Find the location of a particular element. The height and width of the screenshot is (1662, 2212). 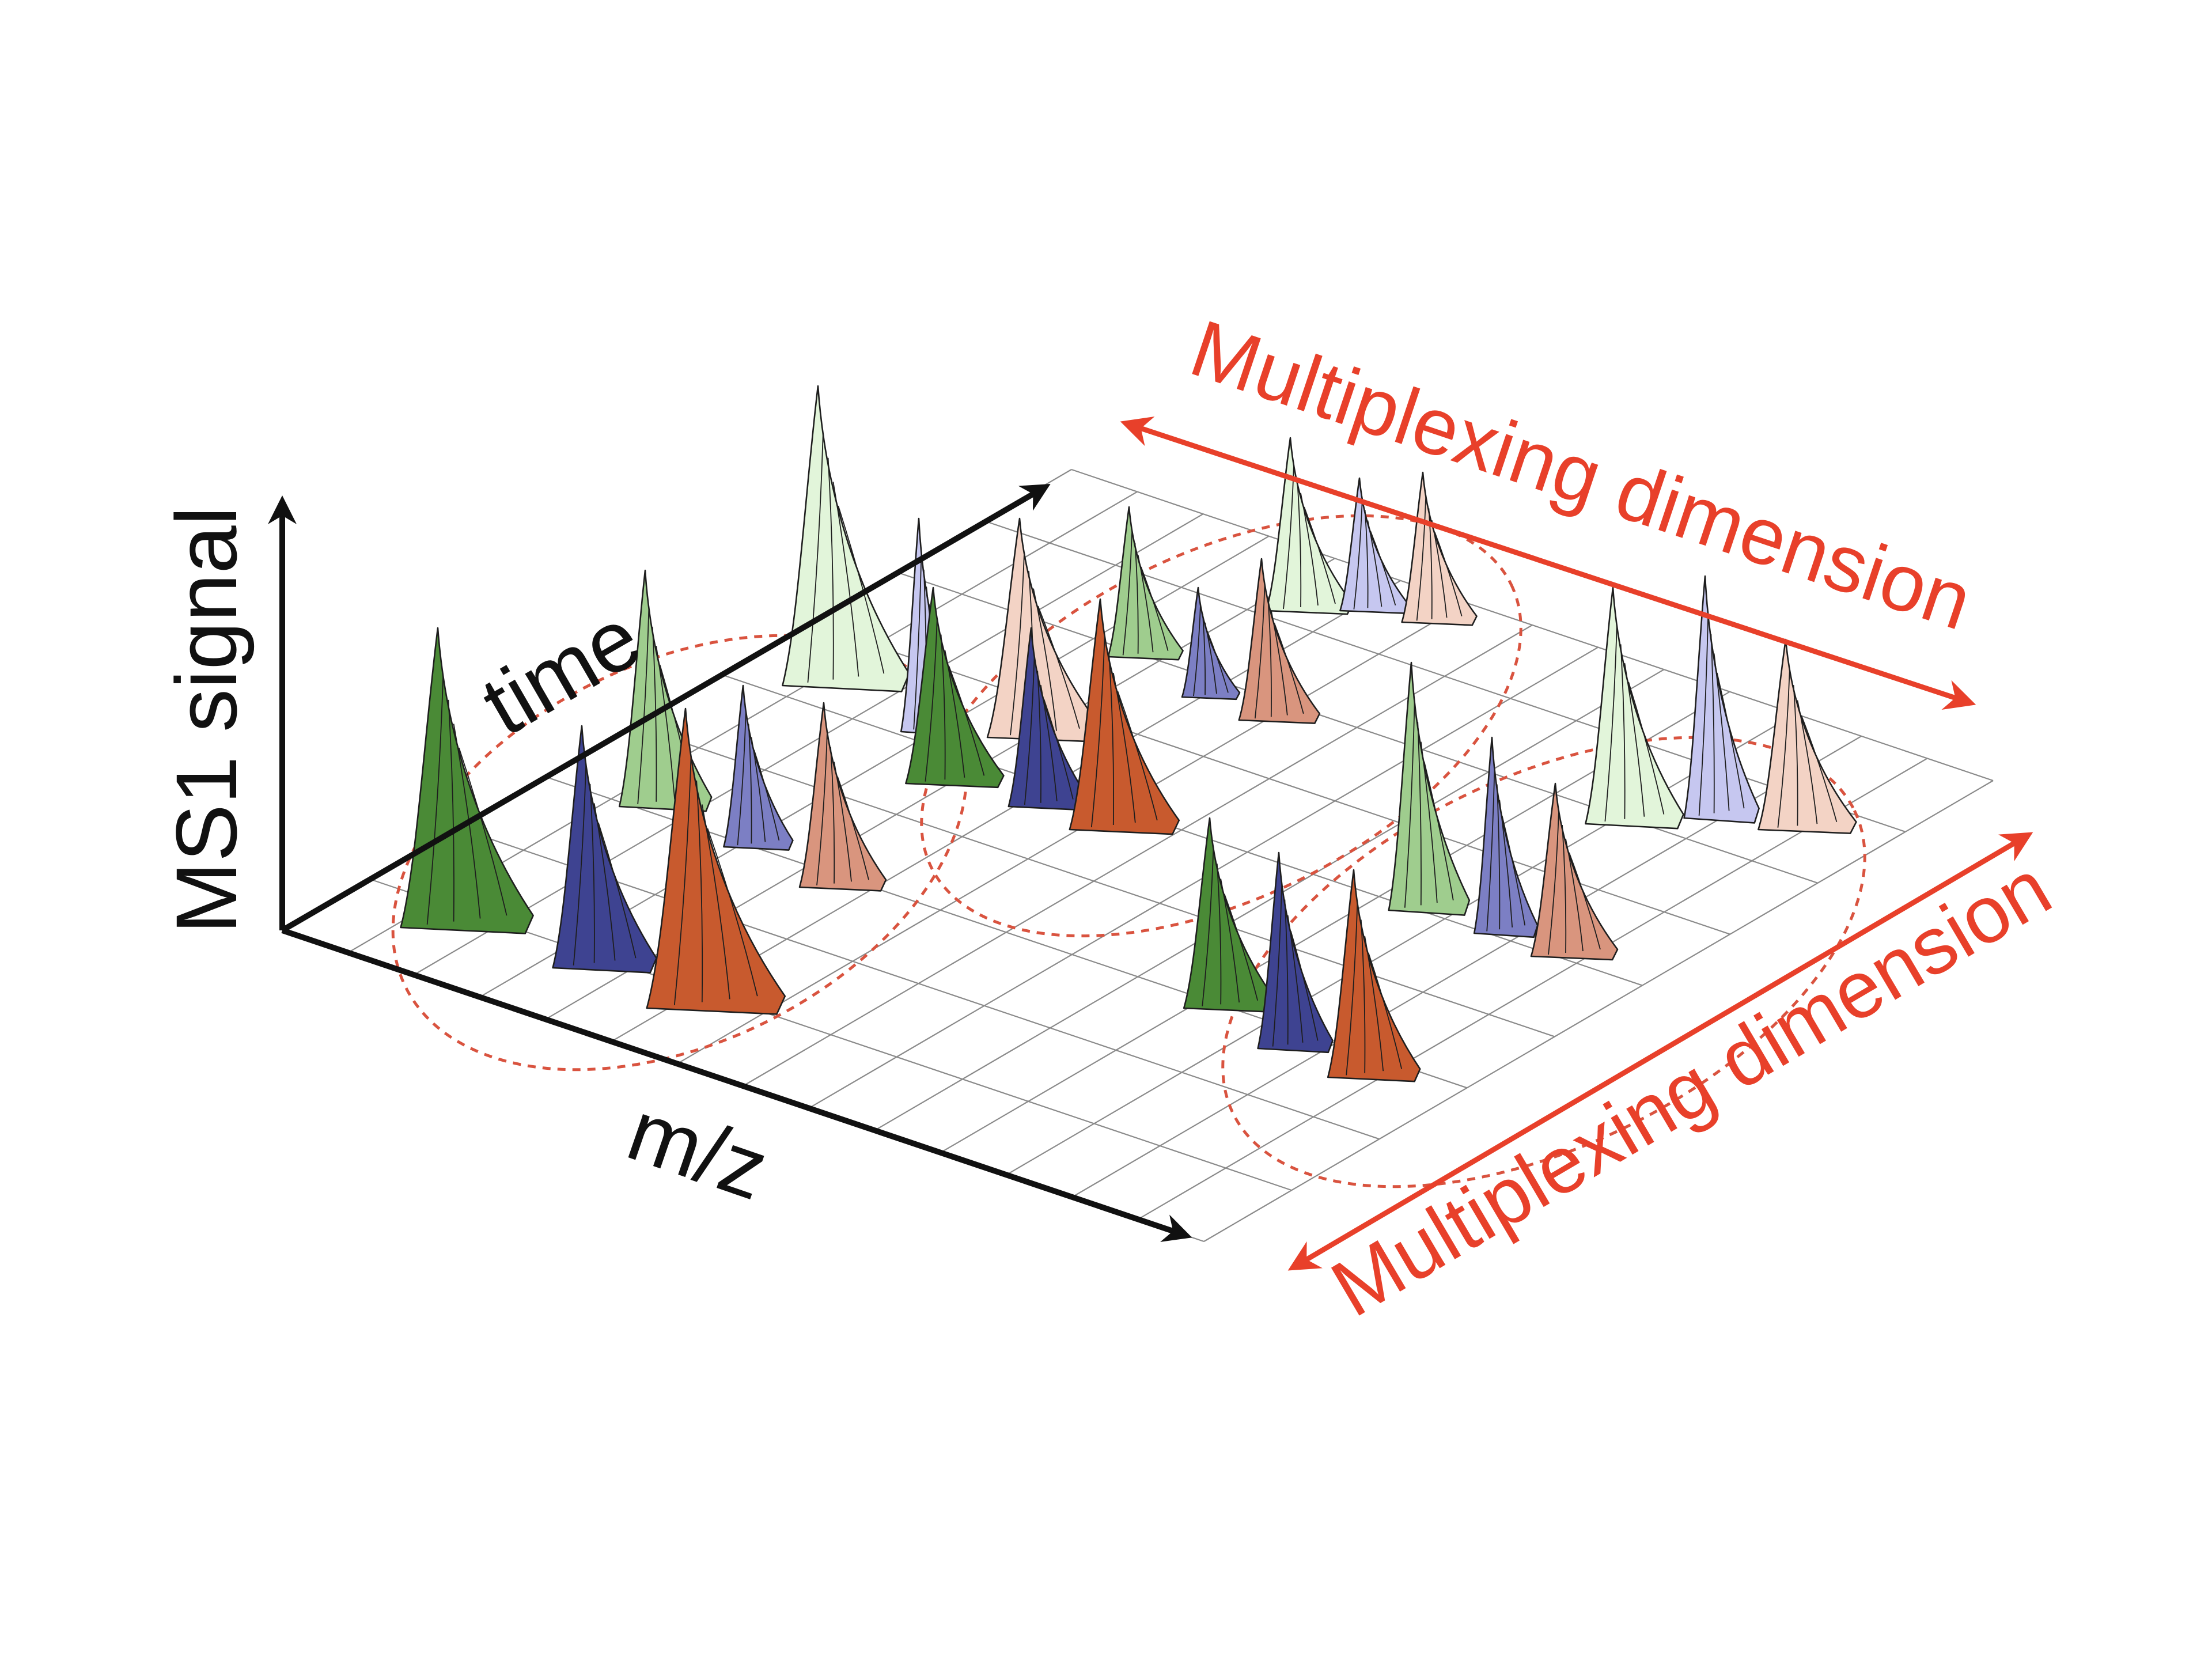

multiplexing-label-bottom: Multiplexing dimension is located at coordinates (1690, 1088).